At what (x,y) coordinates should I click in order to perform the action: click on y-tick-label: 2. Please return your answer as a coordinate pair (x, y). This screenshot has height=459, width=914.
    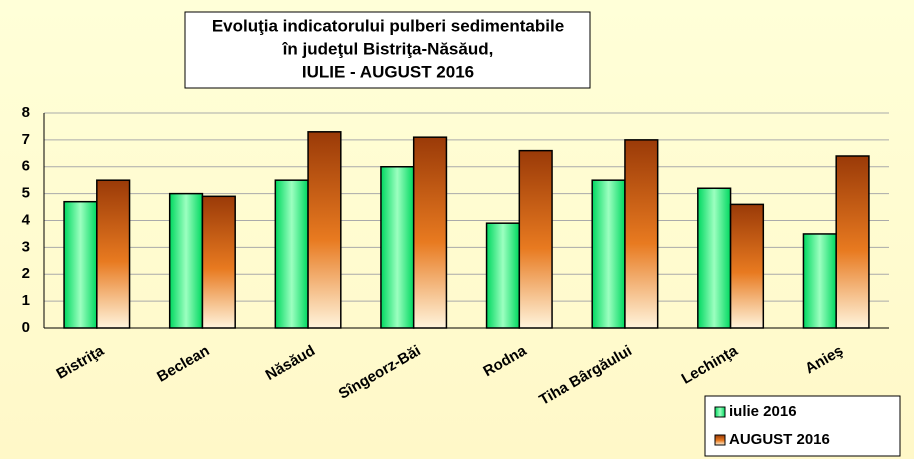
    Looking at the image, I should click on (26, 273).